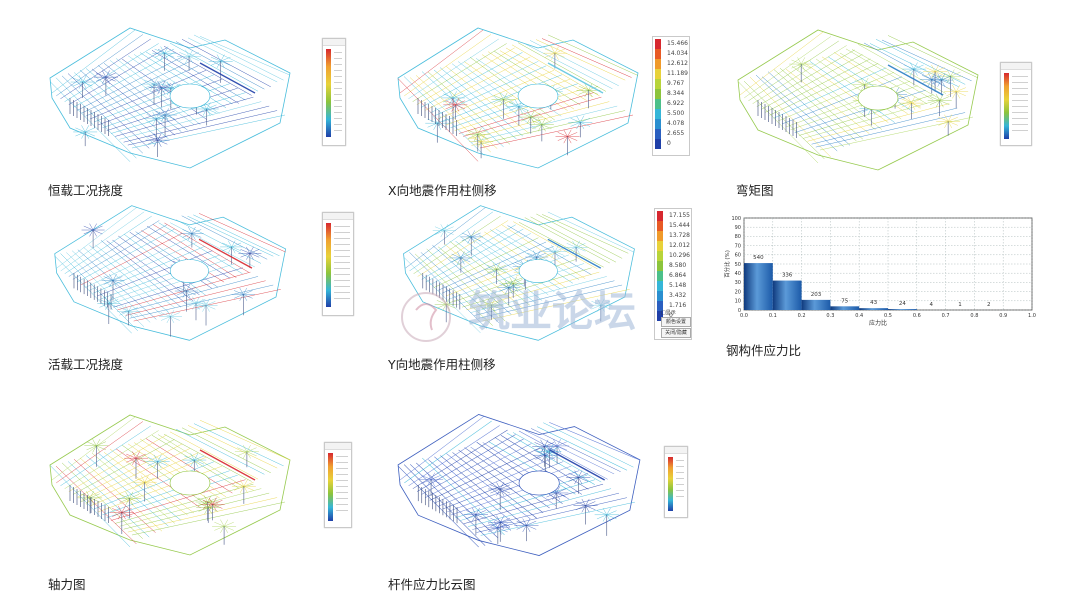 The image size is (1080, 608). I want to click on legend-value: 0, so click(671, 315).